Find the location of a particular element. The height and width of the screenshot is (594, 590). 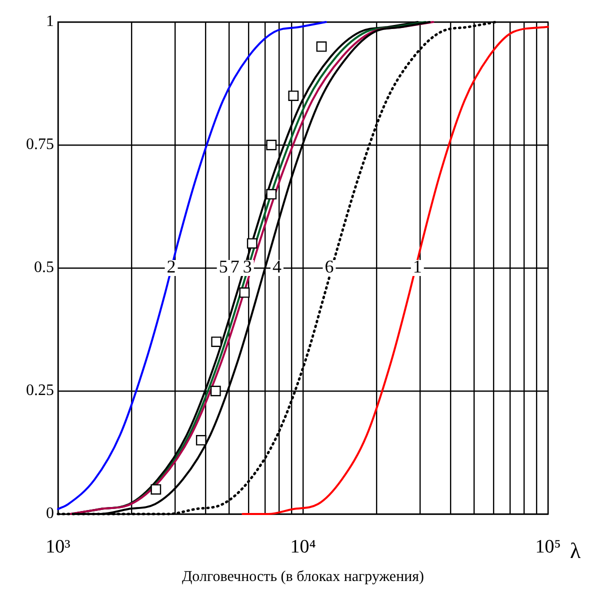

annotation: 4 is located at coordinates (277, 266).